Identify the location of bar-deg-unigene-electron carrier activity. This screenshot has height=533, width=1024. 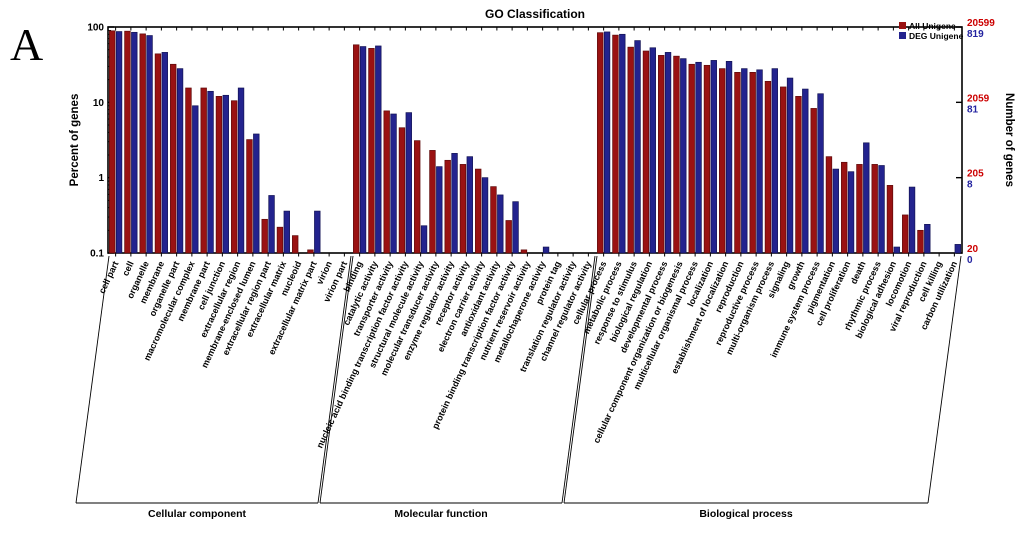
(485, 215).